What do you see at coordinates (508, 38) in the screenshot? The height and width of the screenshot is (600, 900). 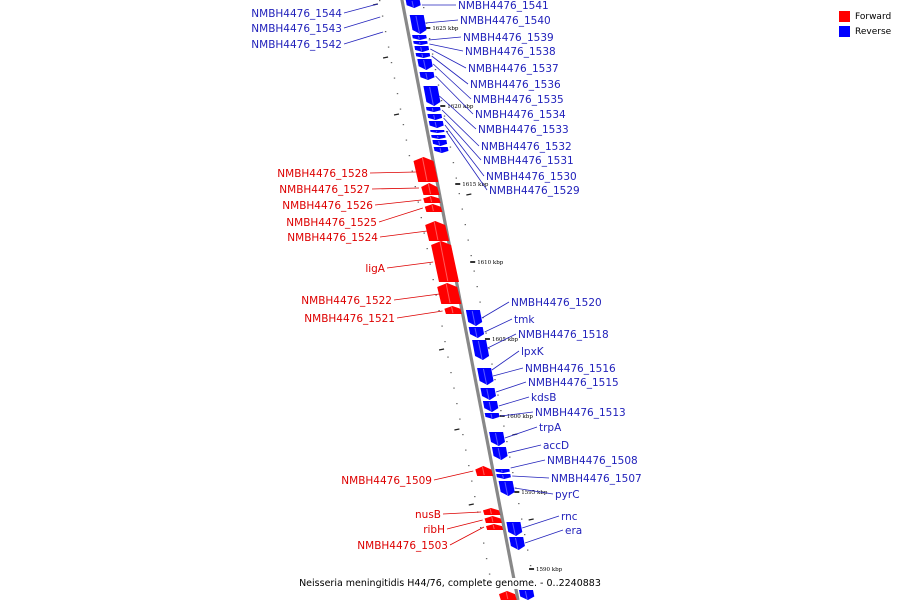 I see `reverse-gene-label: NMBH4476_1539` at bounding box center [508, 38].